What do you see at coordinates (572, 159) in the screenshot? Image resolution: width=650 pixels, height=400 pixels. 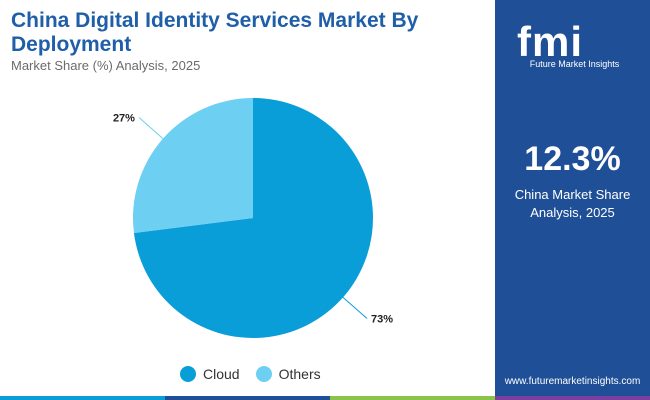 I see `stat-value: 12.3%` at bounding box center [572, 159].